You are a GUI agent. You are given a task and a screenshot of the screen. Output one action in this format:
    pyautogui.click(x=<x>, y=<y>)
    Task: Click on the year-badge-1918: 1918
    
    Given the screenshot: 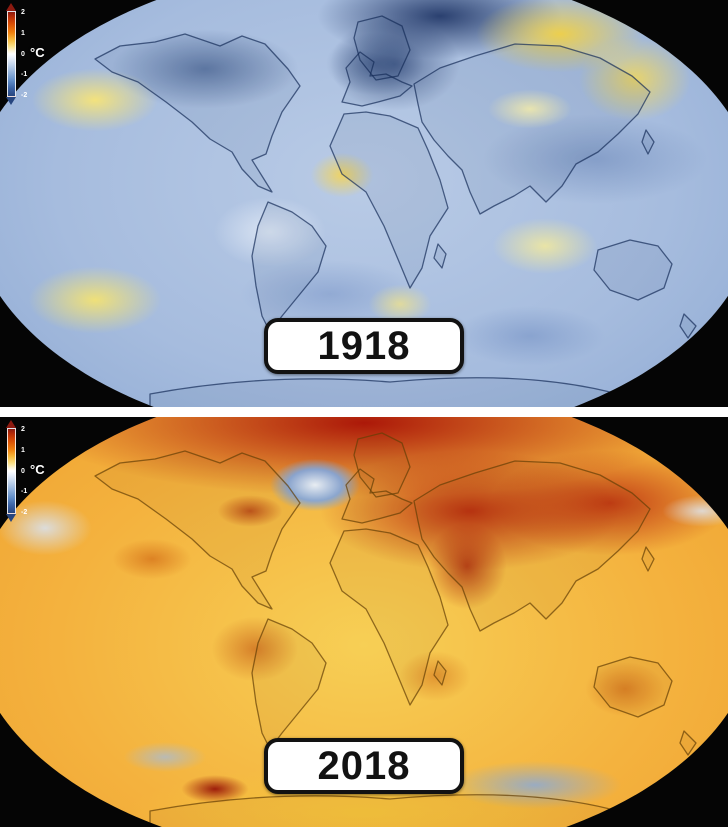 What is the action you would take?
    pyautogui.click(x=364, y=346)
    